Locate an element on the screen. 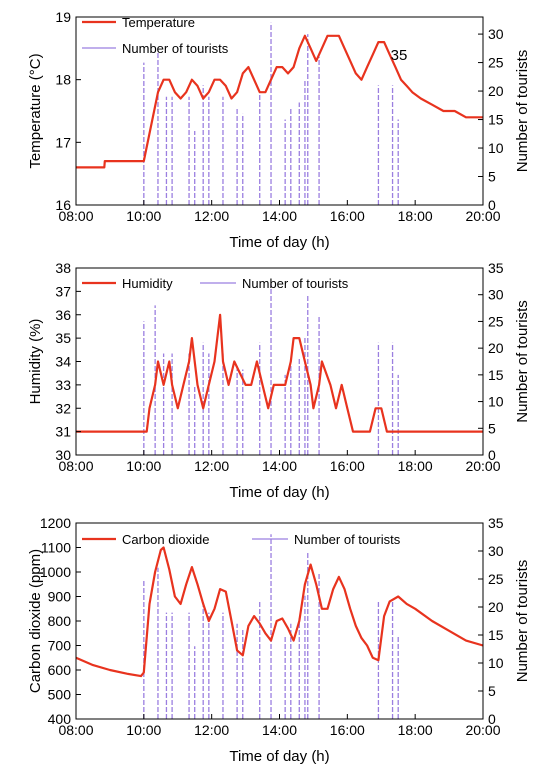 The image size is (537, 772). y-tick-label: 900 is located at coordinates (60, 597).